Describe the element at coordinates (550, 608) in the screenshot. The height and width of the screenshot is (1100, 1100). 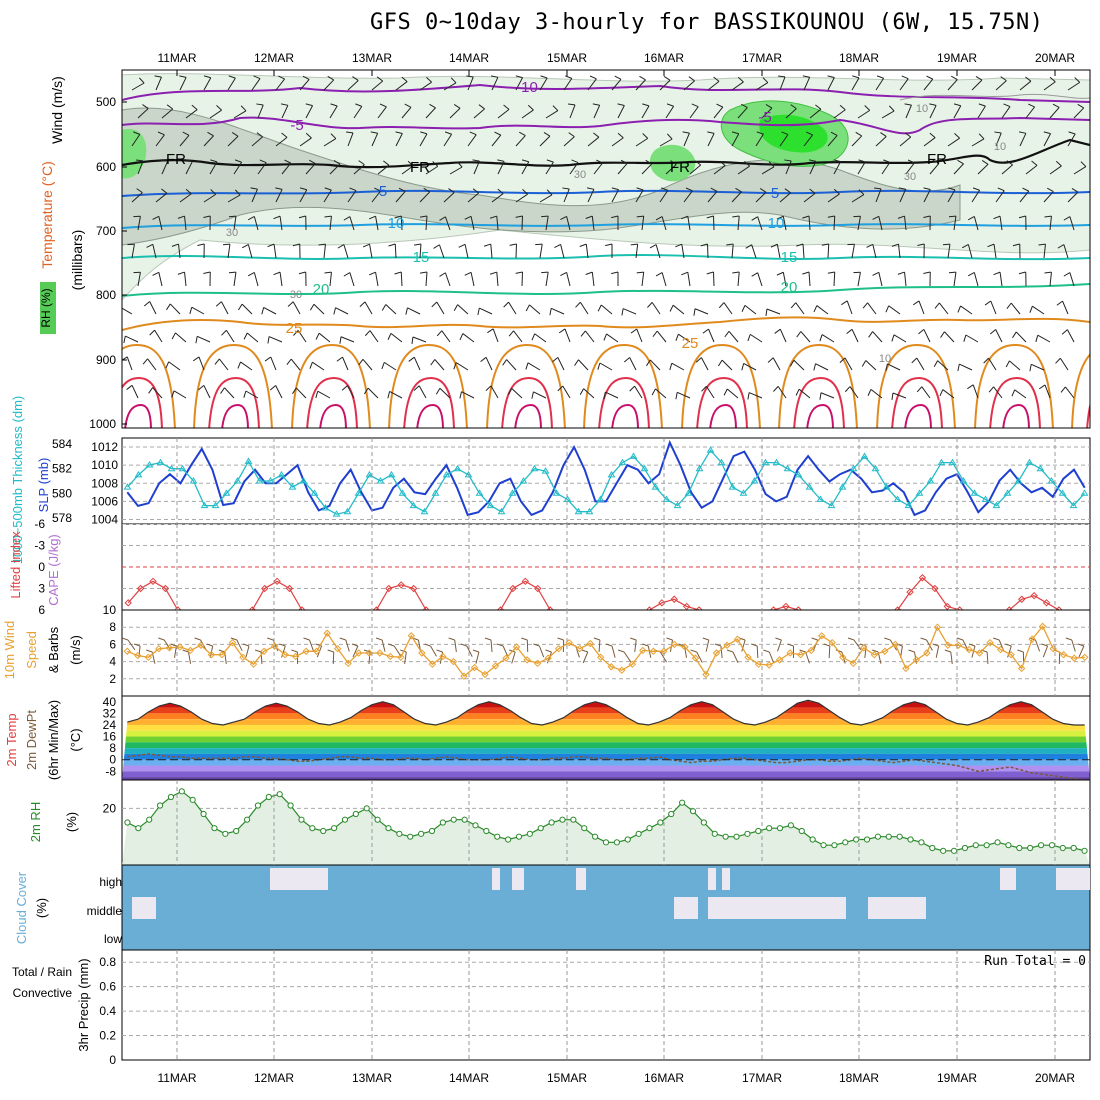
I see `lifted-point` at that location.